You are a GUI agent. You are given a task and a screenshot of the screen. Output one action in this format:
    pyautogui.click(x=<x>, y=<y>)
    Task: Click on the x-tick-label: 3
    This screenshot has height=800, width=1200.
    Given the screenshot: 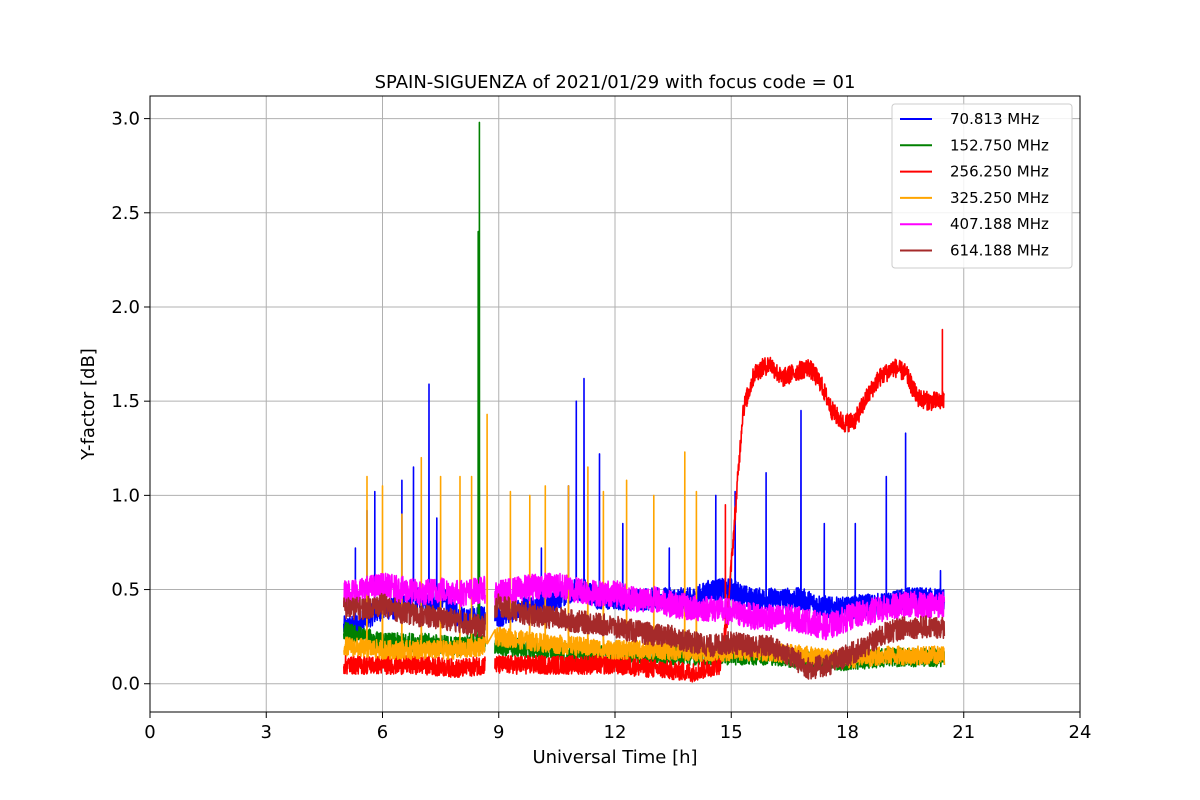 What is the action you would take?
    pyautogui.click(x=266, y=732)
    